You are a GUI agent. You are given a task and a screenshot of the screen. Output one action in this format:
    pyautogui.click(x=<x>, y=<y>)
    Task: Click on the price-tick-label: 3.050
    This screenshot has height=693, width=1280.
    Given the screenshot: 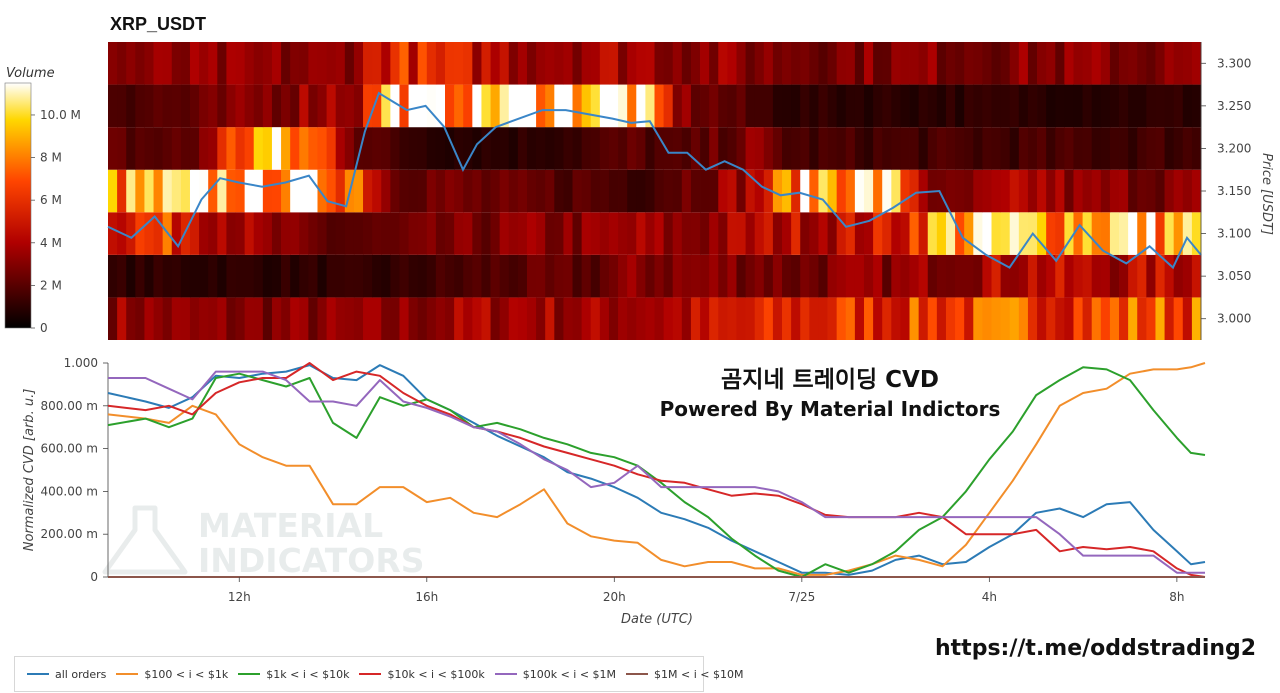 What is the action you would take?
    pyautogui.click(x=1234, y=276)
    